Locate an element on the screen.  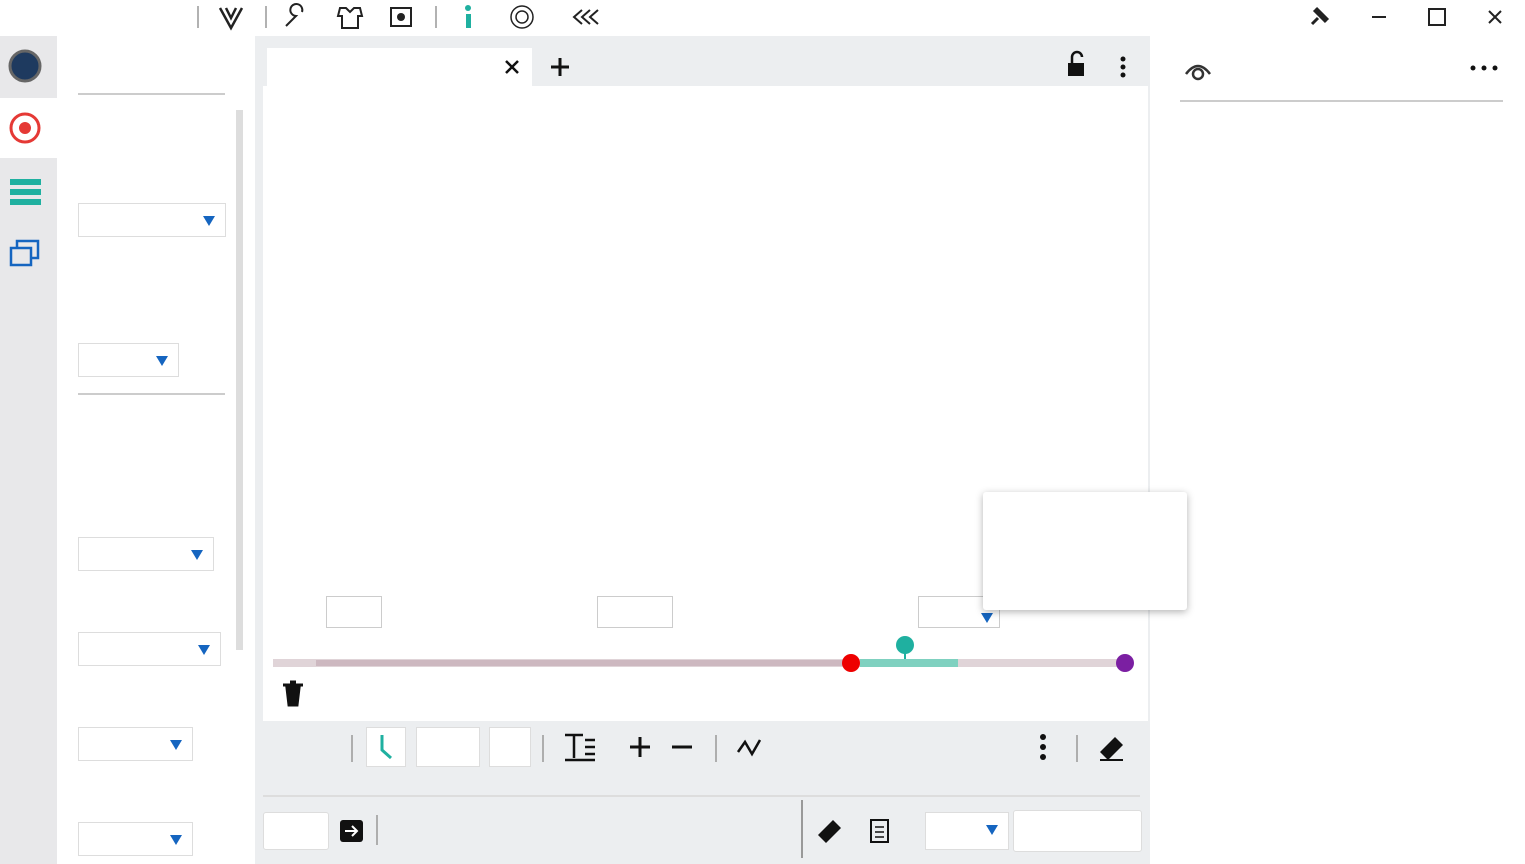
slider is located at coordinates (705, 675).